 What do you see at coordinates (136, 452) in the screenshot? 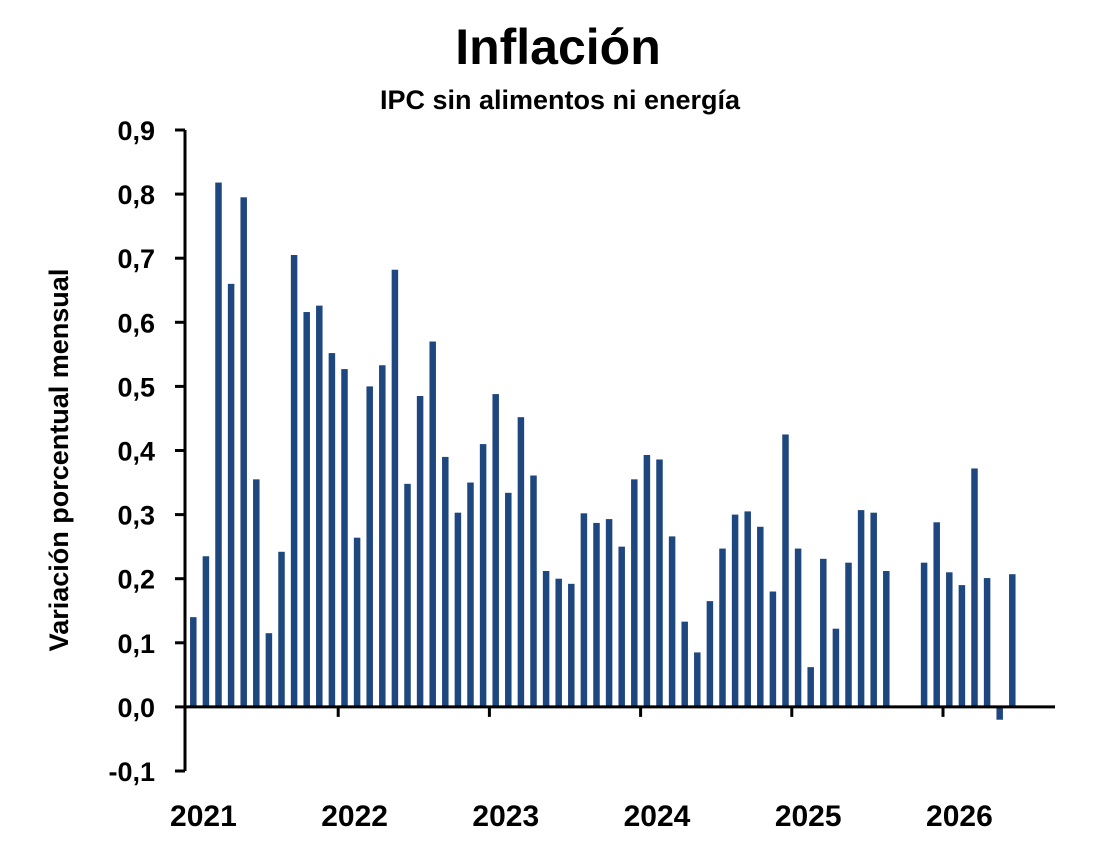
I see `y-tick-label: 0,4` at bounding box center [136, 452].